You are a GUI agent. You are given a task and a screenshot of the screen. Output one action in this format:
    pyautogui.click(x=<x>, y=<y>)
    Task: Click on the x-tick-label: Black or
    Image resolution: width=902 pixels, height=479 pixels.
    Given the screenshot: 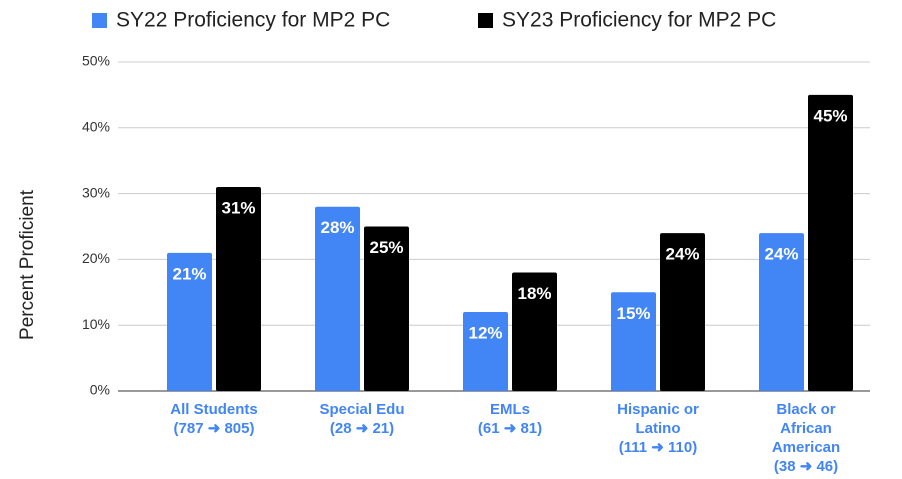 What is the action you would take?
    pyautogui.click(x=805, y=409)
    